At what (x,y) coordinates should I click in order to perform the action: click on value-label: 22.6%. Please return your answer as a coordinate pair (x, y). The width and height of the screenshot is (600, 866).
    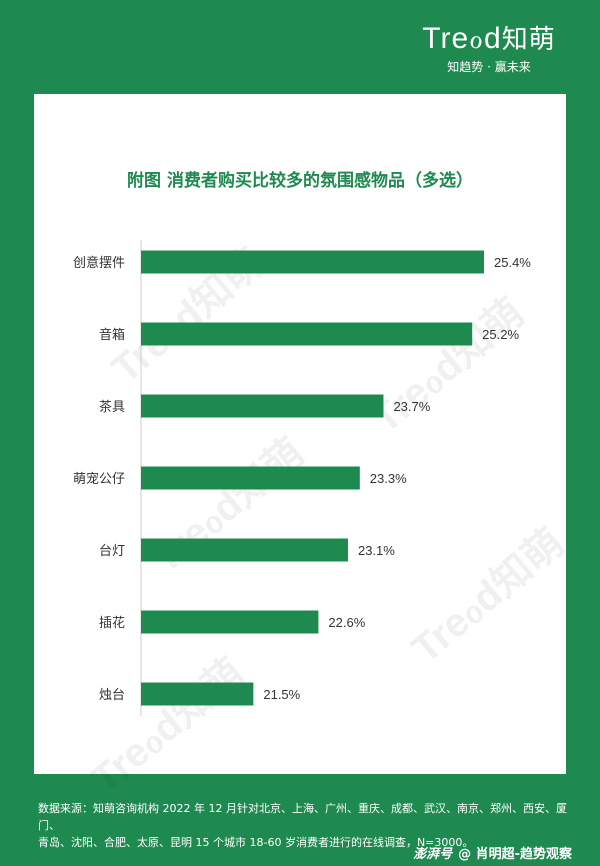
    Looking at the image, I should click on (346, 622).